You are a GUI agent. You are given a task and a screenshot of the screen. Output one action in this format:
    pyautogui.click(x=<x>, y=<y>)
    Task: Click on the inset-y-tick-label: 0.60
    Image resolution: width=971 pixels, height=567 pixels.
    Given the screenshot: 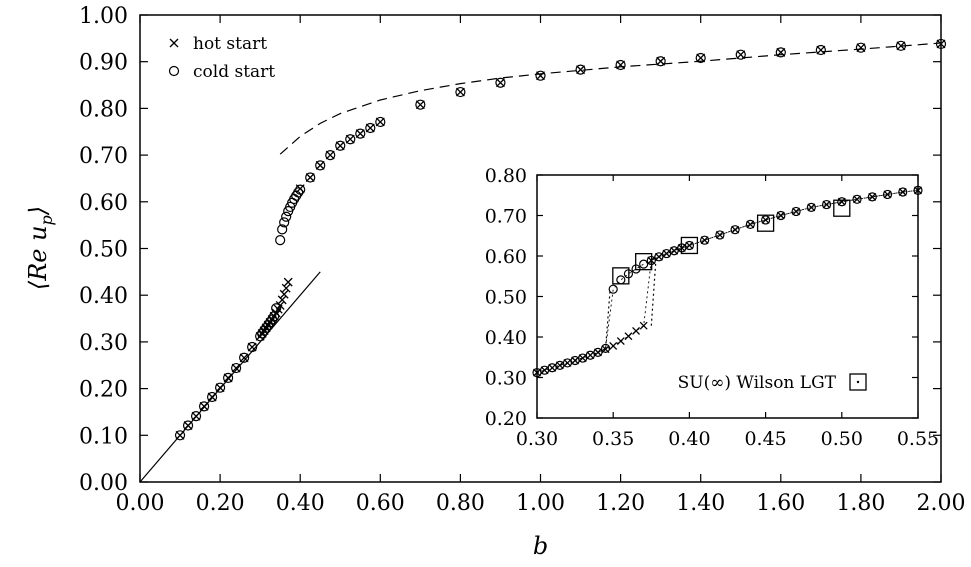 What is the action you would take?
    pyautogui.click(x=506, y=257)
    